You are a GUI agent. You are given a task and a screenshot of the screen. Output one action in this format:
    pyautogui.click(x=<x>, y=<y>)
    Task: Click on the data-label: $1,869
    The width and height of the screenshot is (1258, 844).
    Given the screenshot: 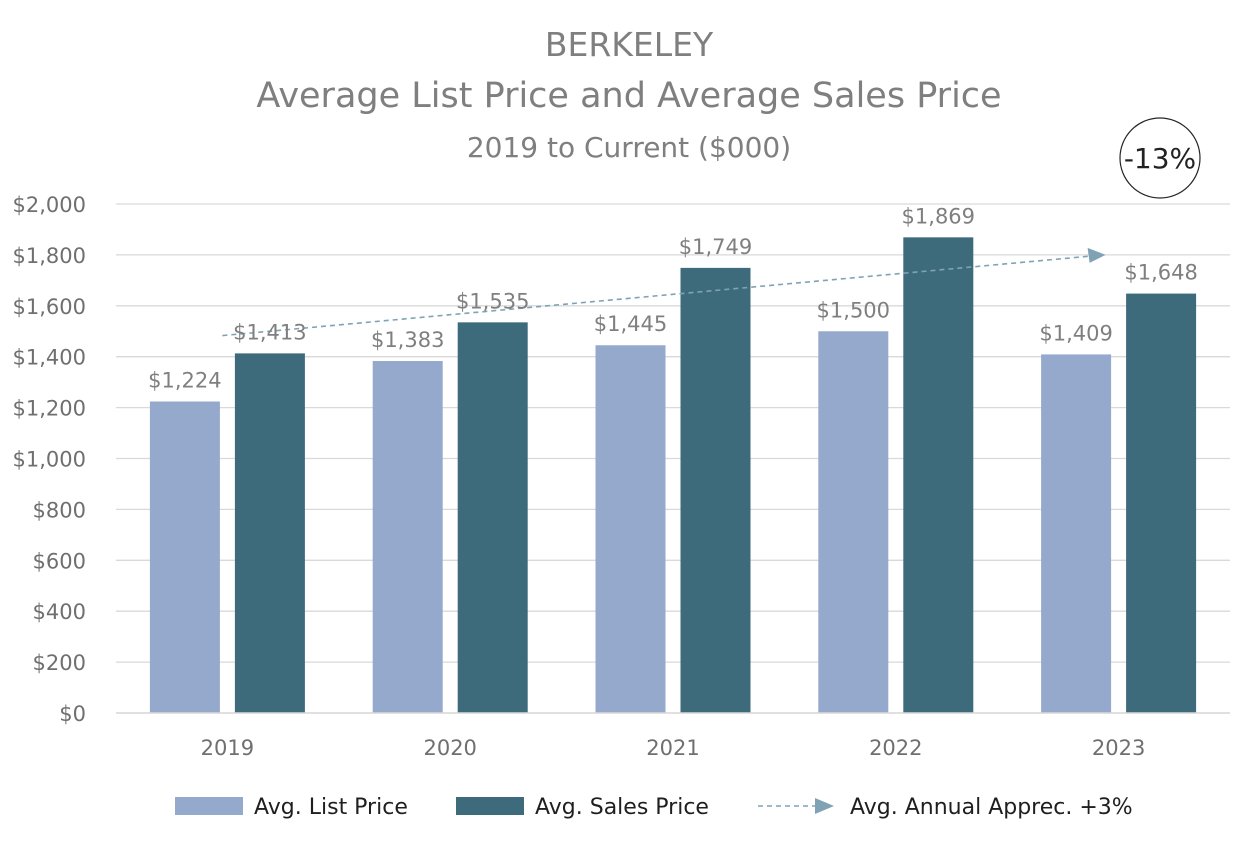 What is the action you would take?
    pyautogui.click(x=938, y=216)
    